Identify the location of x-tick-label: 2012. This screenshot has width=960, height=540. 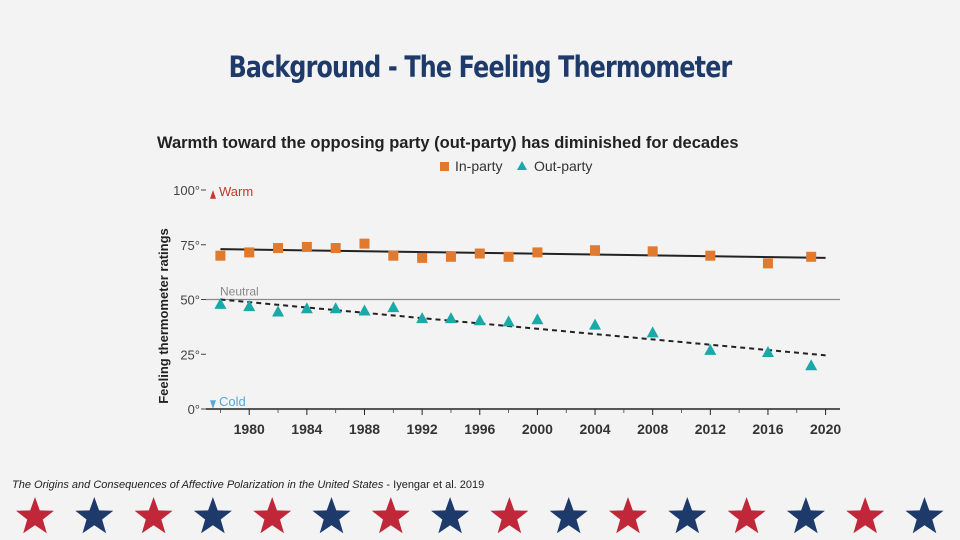
(710, 429).